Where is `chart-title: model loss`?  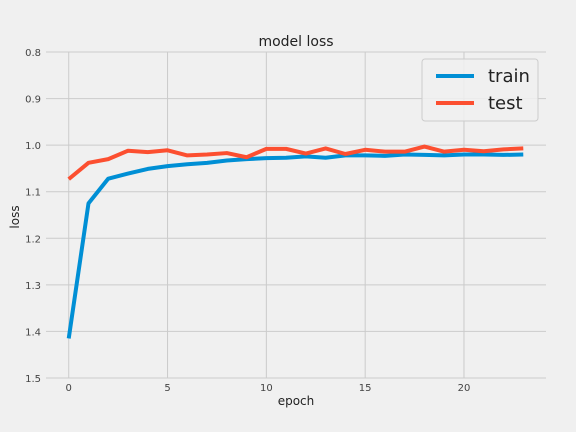 chart-title: model loss is located at coordinates (295, 42).